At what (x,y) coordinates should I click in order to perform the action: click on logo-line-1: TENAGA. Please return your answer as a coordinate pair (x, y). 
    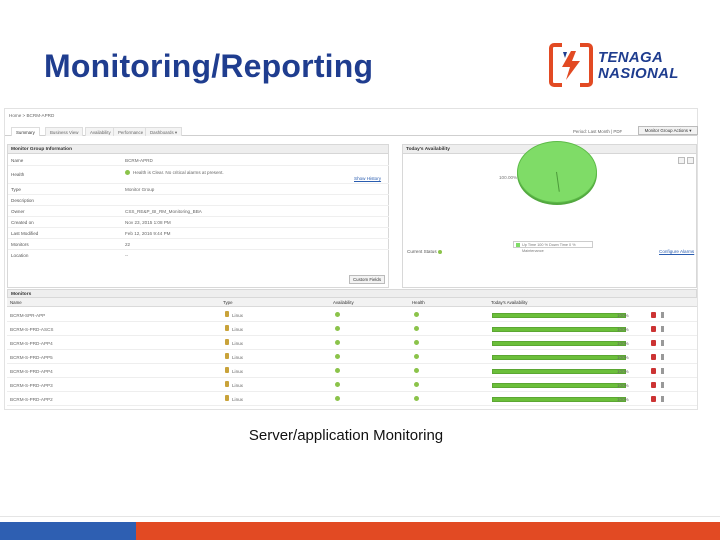
    Looking at the image, I should click on (631, 57).